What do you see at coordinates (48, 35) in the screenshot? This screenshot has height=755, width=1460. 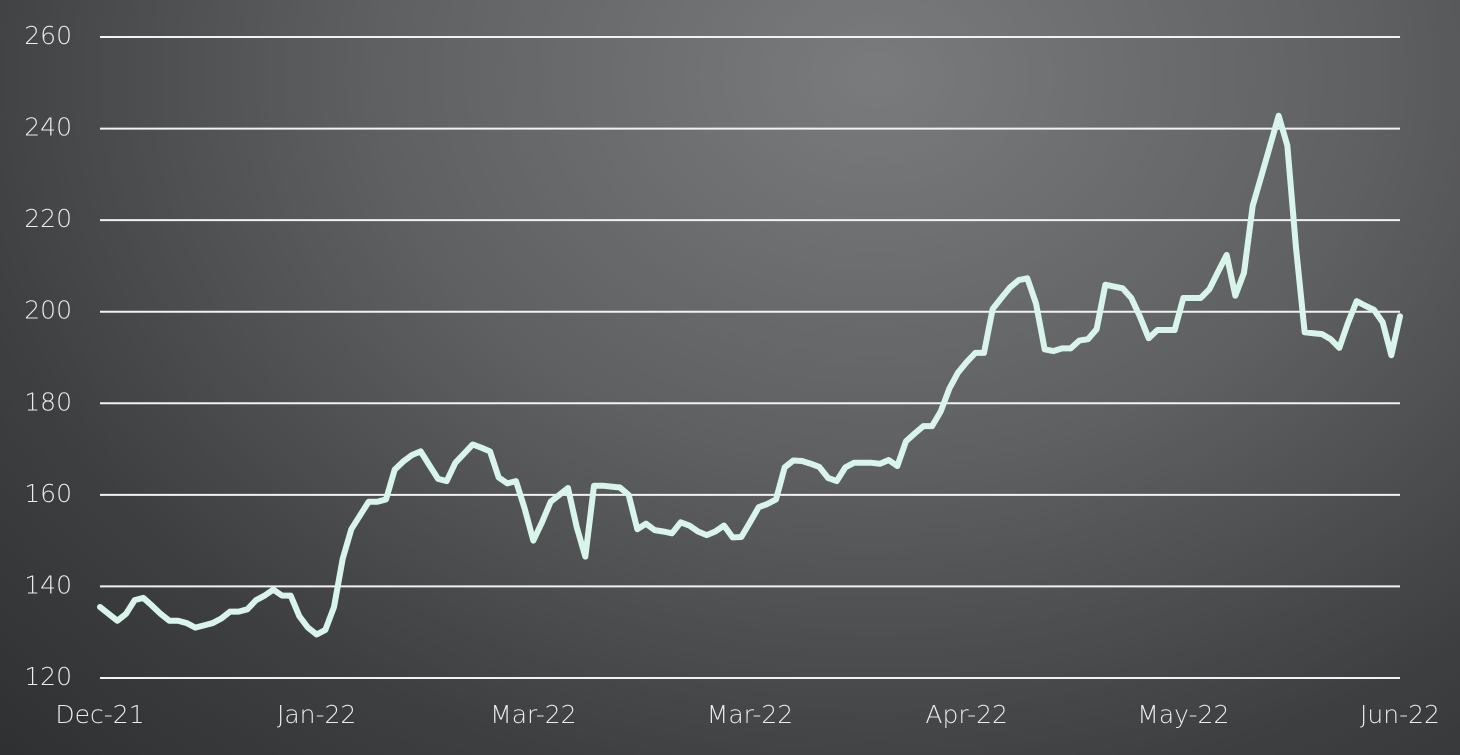 I see `y-tick-label: 260` at bounding box center [48, 35].